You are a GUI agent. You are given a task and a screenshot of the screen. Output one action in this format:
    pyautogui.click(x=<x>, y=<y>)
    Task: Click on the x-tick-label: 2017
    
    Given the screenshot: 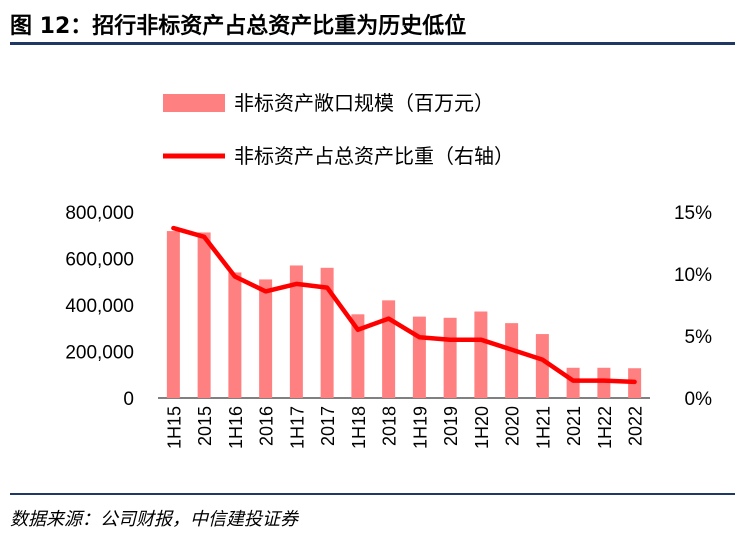 What is the action you would take?
    pyautogui.click(x=328, y=426)
    